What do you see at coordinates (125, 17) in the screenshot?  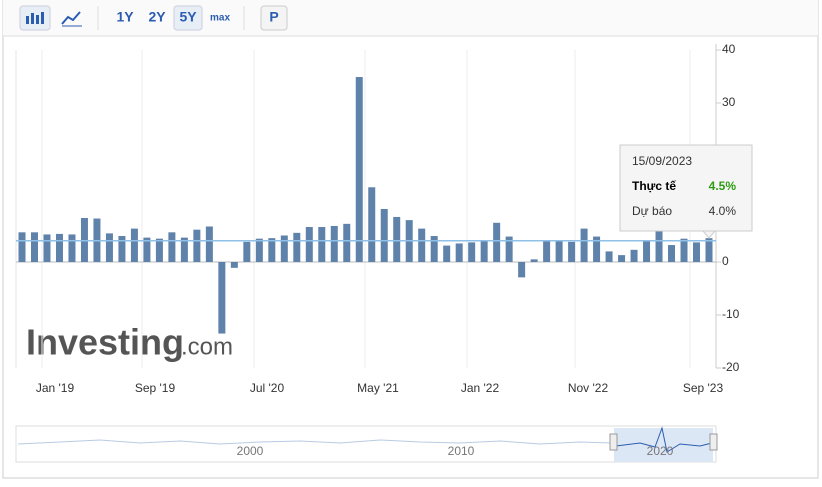 I see `range-button: 1Y` at bounding box center [125, 17].